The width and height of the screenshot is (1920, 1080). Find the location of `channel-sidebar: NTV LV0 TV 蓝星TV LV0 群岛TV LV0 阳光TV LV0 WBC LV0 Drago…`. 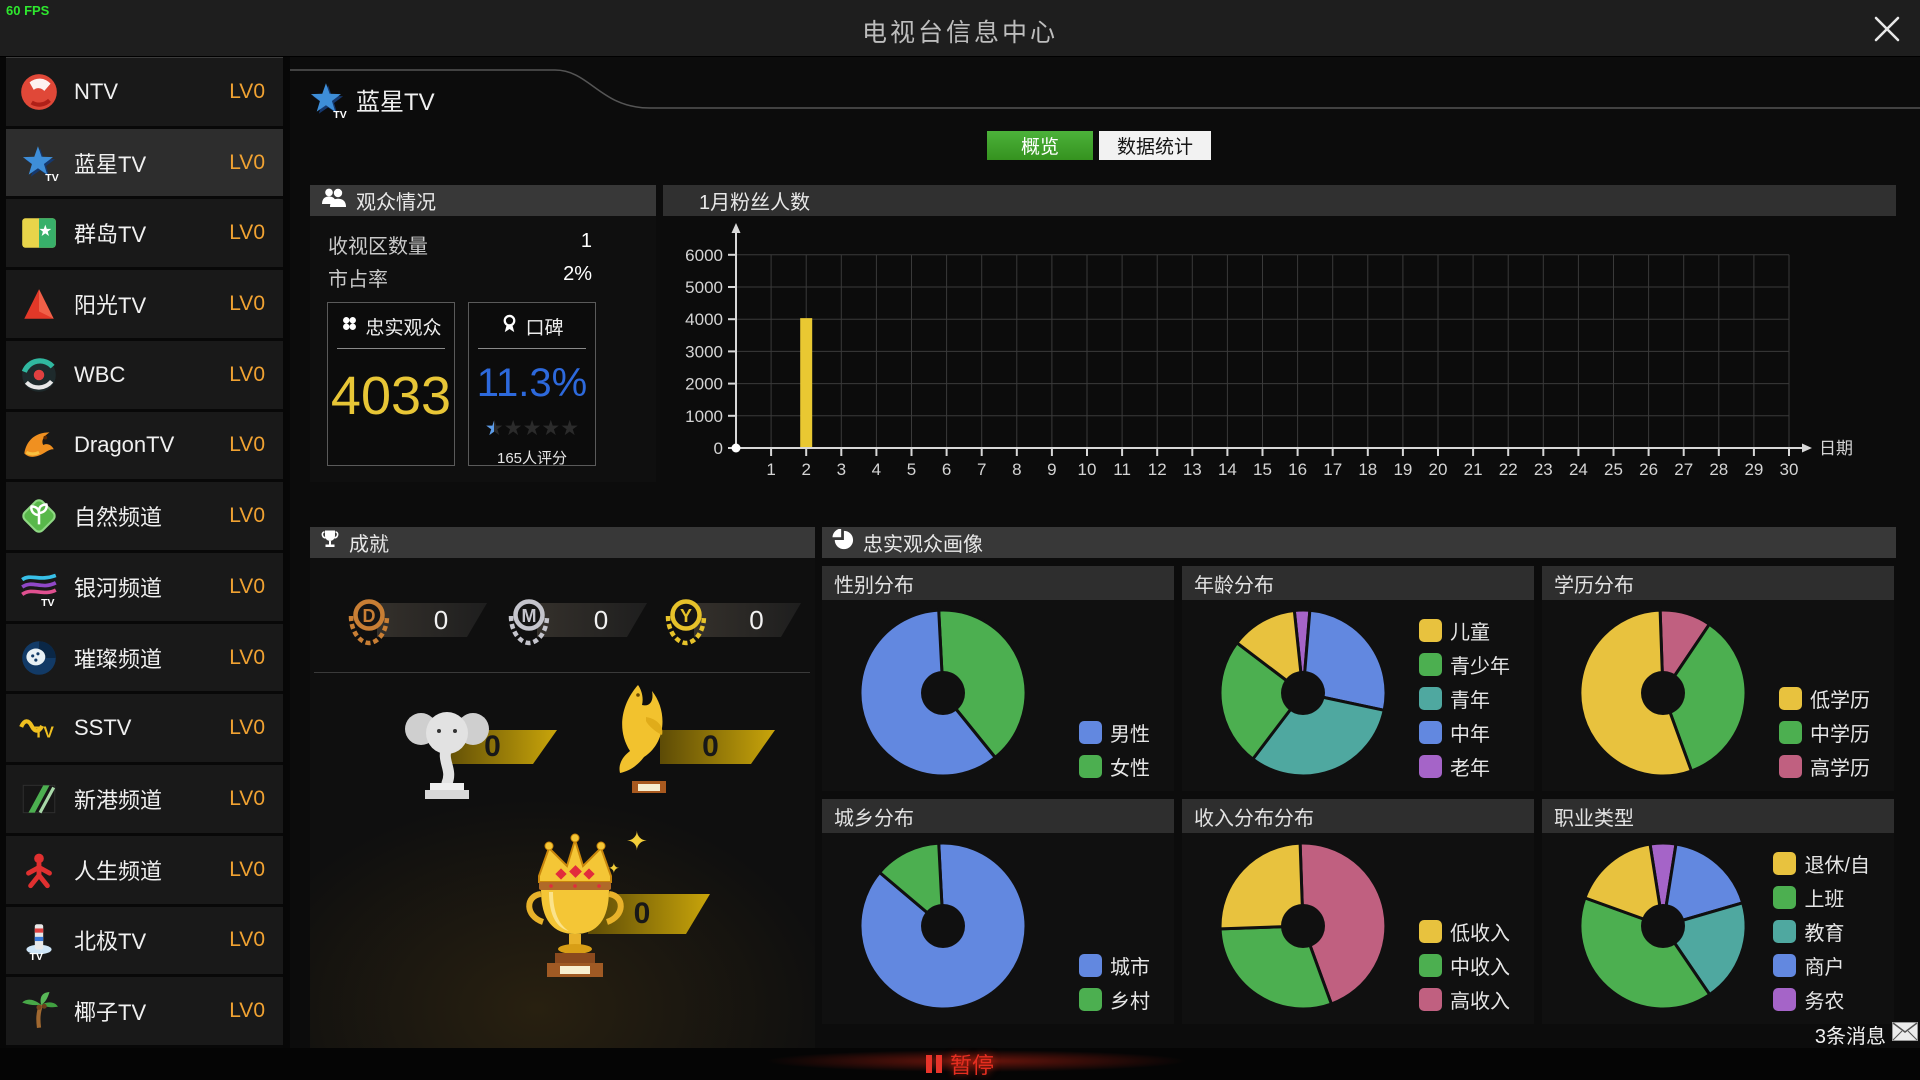

channel-sidebar: NTV LV0 TV 蓝星TV LV0 群岛TV LV0 阳光TV LV0 WBC LV0 Drago… is located at coordinates (144, 553).